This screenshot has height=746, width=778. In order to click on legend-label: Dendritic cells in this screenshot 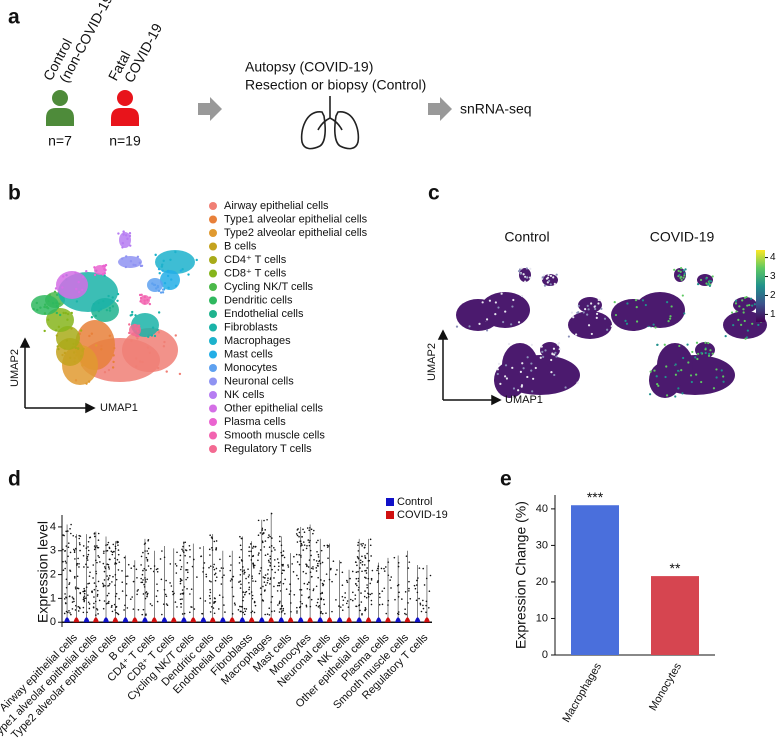, I will do `click(258, 300)`.